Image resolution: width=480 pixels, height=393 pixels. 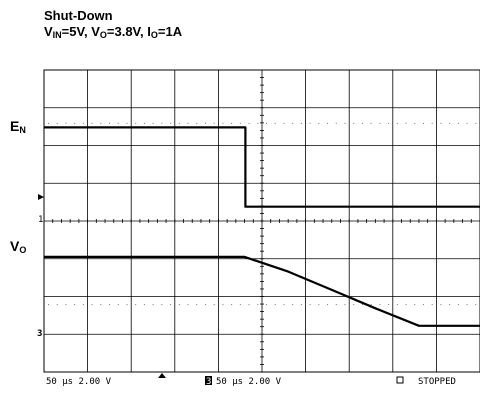 I want to click on ch3-ground-marker: 3, so click(x=39, y=334).